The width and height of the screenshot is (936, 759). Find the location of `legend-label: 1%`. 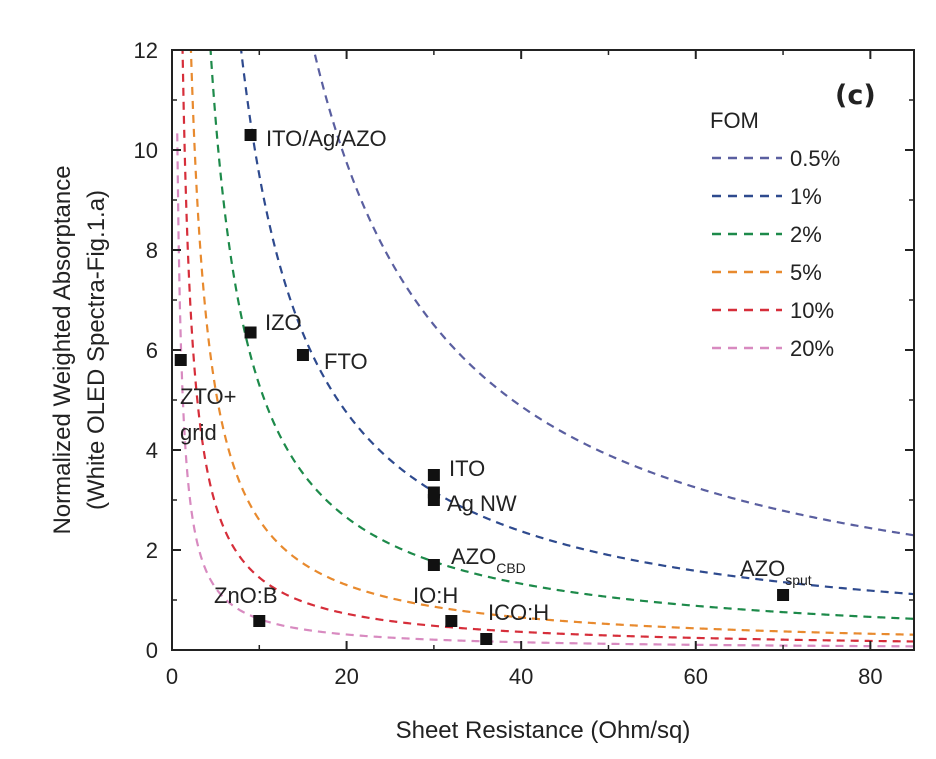

legend-label: 1% is located at coordinates (806, 196).